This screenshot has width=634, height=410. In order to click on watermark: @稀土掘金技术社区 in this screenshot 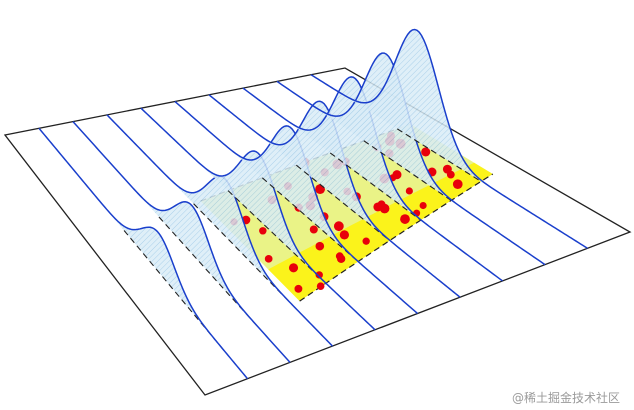, I will do `click(566, 397)`.